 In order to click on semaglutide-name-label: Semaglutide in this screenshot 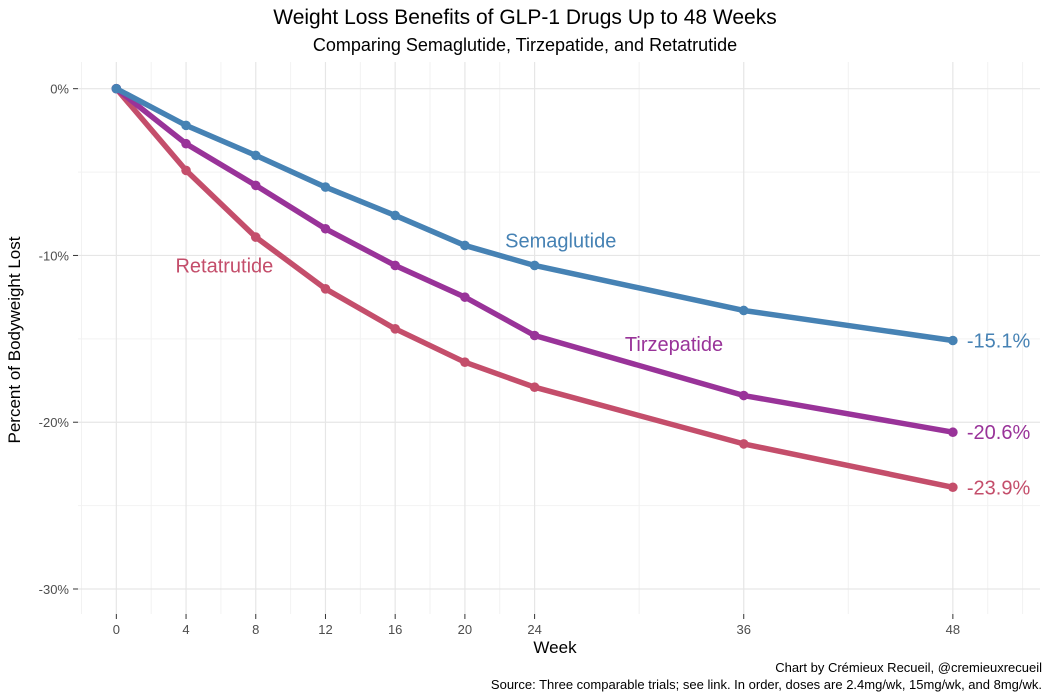, I will do `click(560, 241)`.